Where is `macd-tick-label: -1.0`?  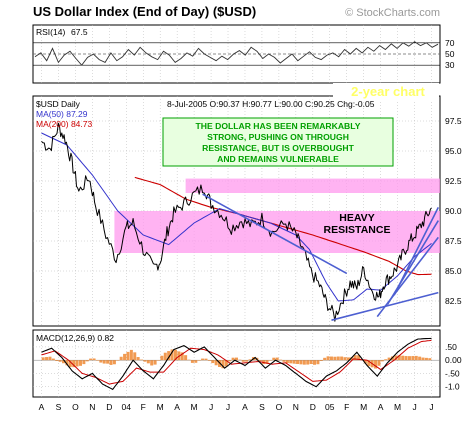
macd-tick-label: -1.0 is located at coordinates (452, 387).